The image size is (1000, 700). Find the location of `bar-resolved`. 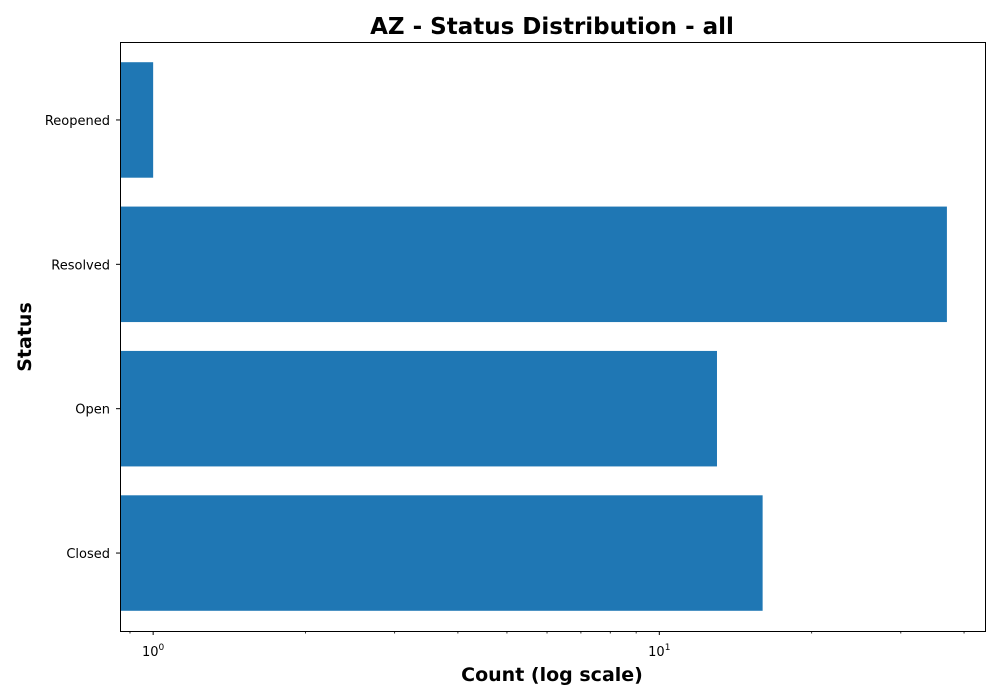

bar-resolved is located at coordinates (533, 264).